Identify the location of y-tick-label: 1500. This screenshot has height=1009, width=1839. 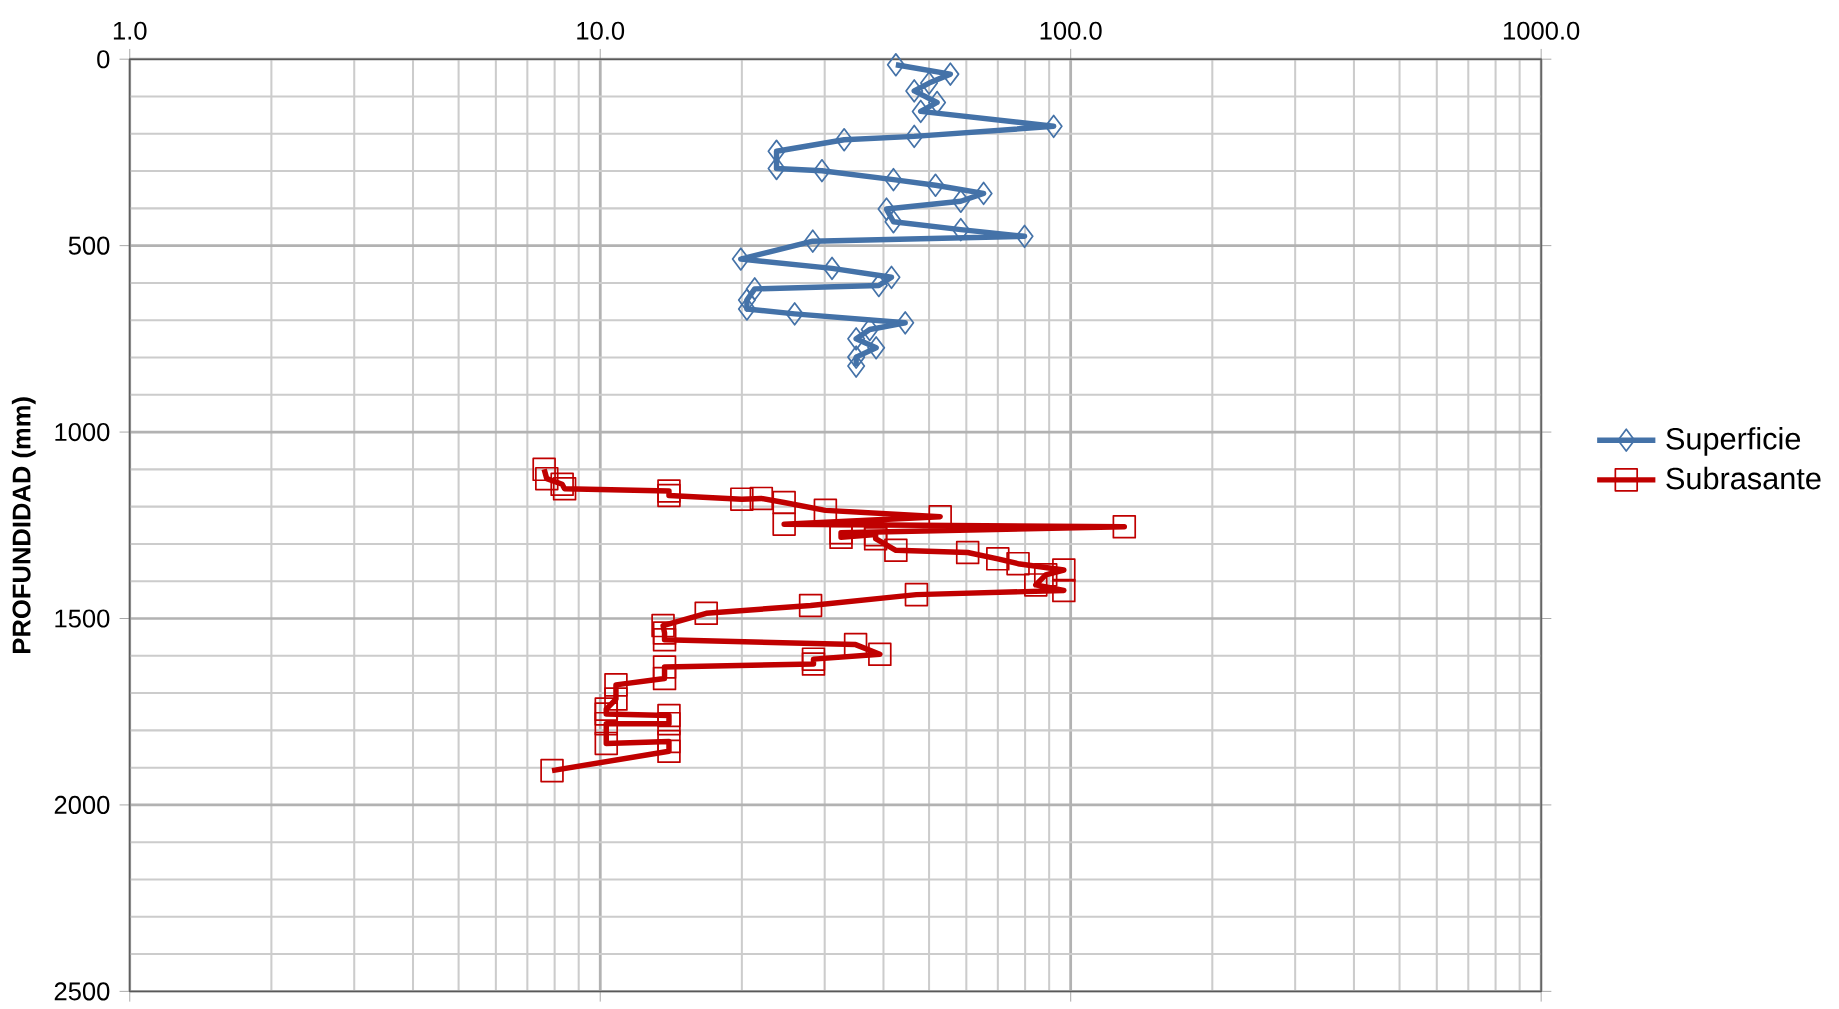
(82, 618).